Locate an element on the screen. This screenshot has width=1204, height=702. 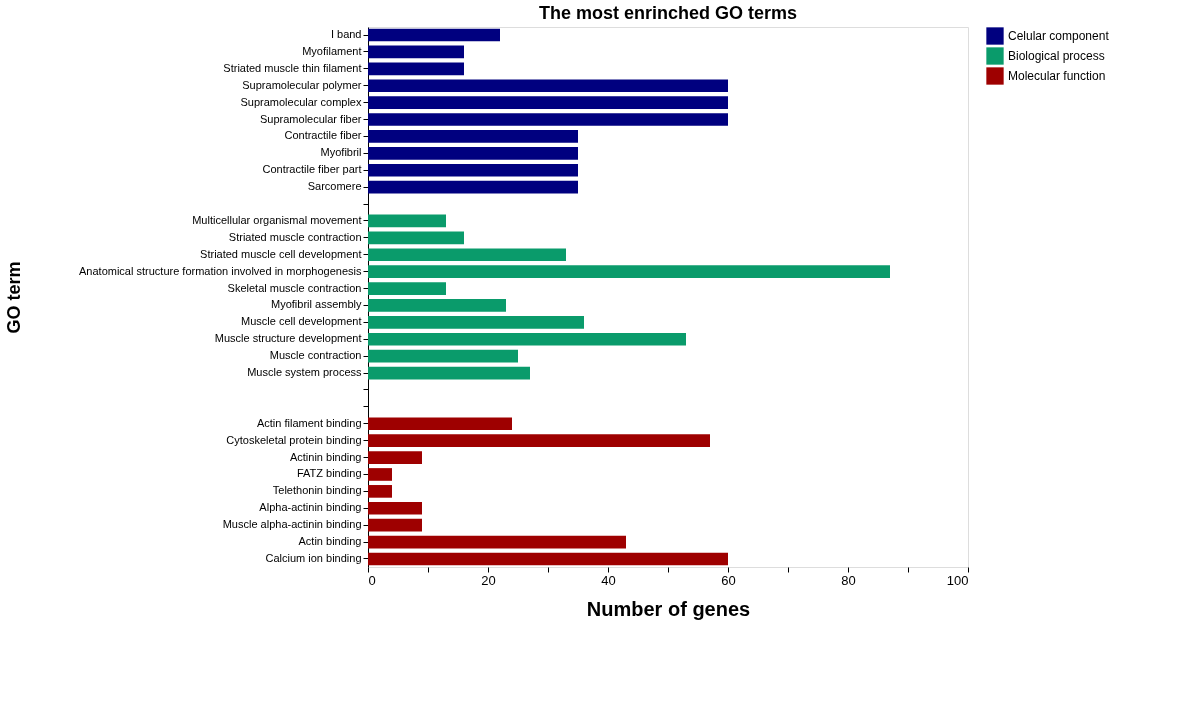
y-tick-label: Muscle system process is located at coordinates (304, 372).